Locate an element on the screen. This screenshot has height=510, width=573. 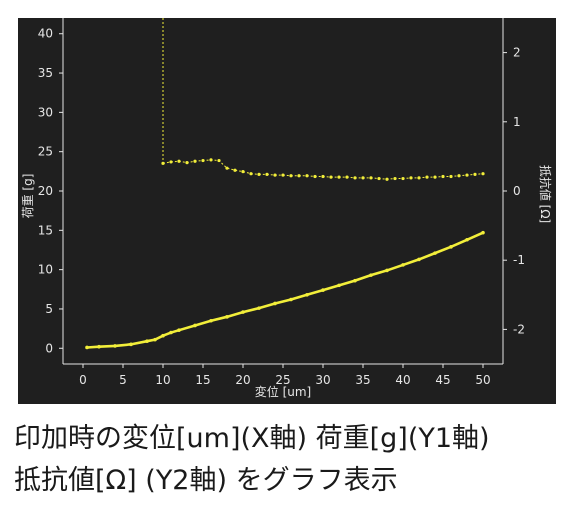
x-tick-label: 5 is located at coordinates (123, 380).